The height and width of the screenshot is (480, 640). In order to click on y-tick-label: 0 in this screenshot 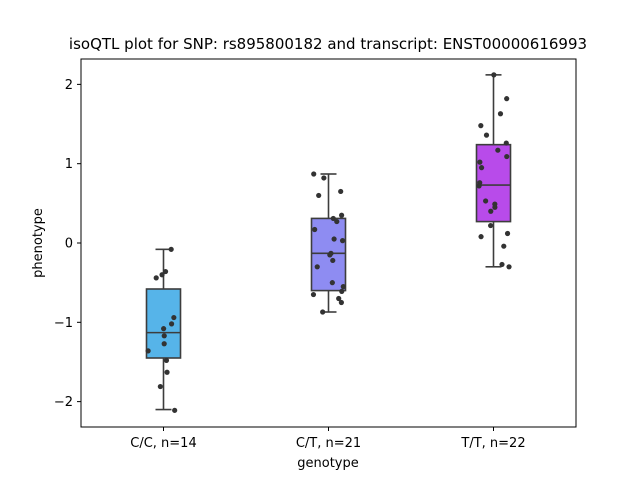, I will do `click(69, 244)`.